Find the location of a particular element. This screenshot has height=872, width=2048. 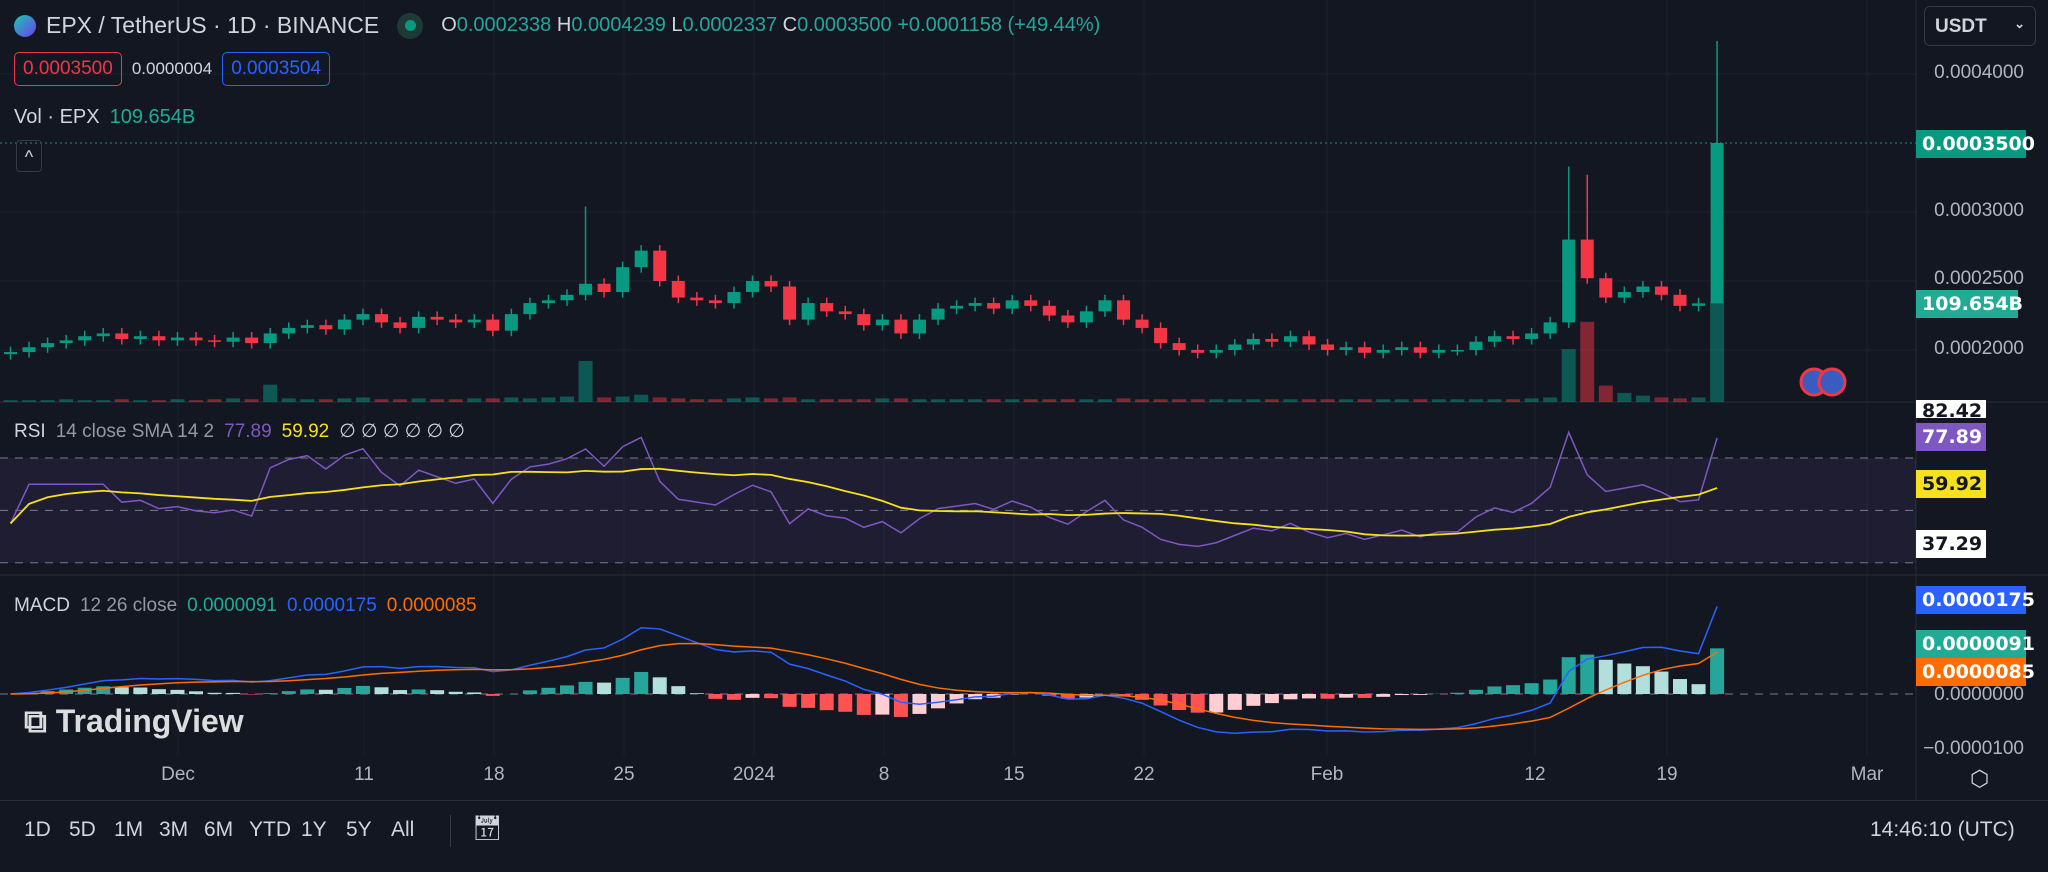

us-flag-event-icon is located at coordinates (1832, 382).